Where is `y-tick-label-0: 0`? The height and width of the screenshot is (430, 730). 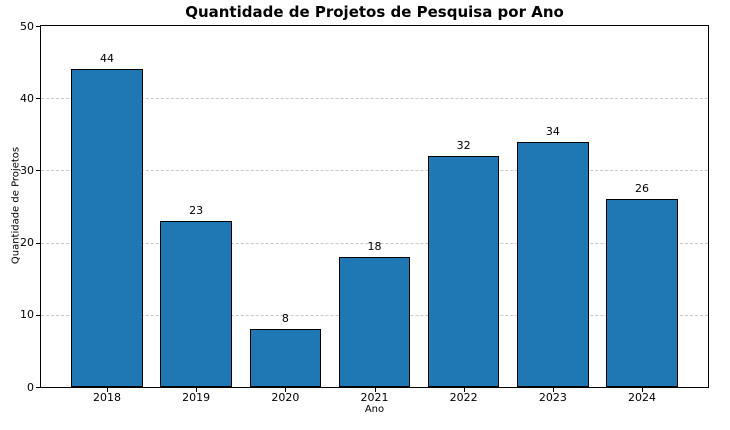 y-tick-label-0: 0 is located at coordinates (30, 387).